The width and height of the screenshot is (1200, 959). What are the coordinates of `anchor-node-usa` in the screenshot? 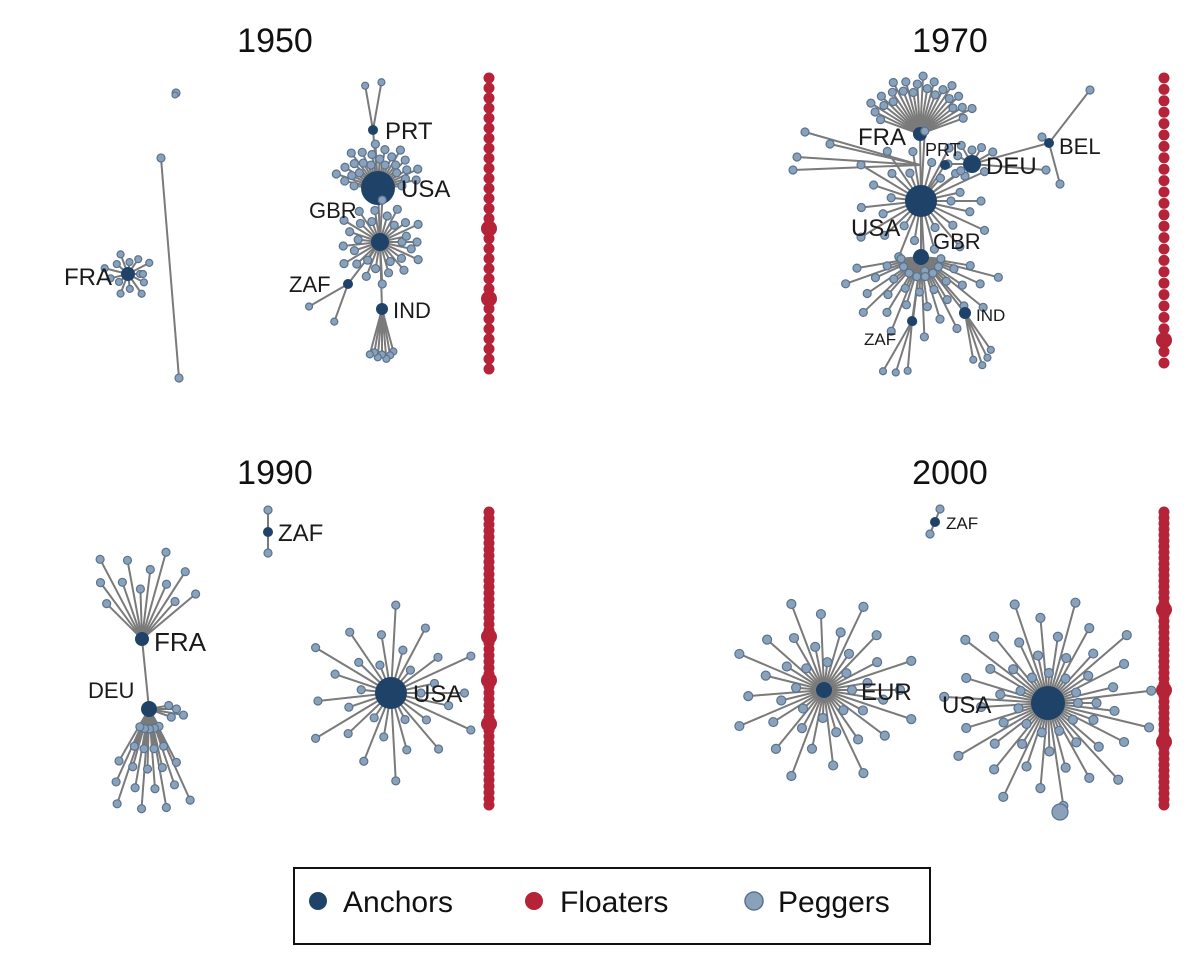 It's located at (921, 201).